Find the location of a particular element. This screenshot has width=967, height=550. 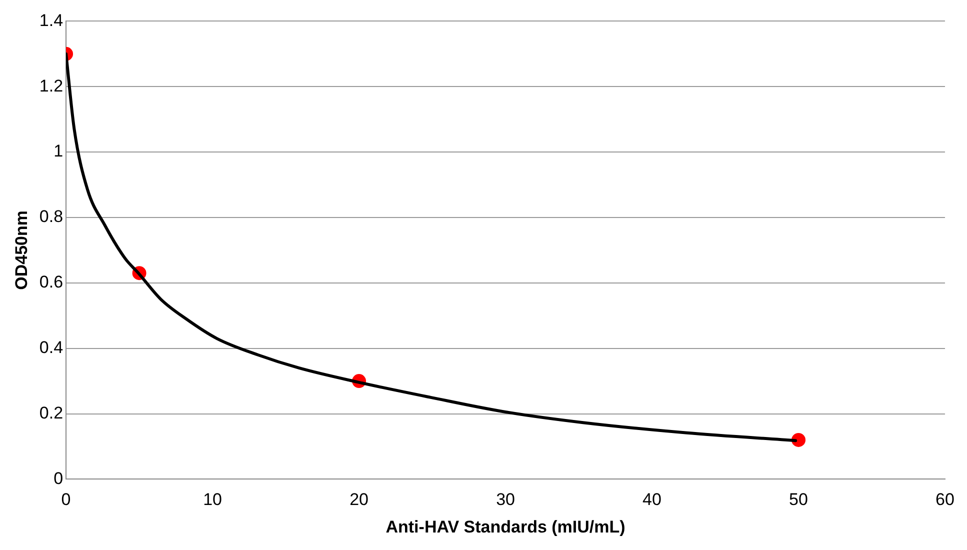

x-tick-label: 50 is located at coordinates (798, 500).